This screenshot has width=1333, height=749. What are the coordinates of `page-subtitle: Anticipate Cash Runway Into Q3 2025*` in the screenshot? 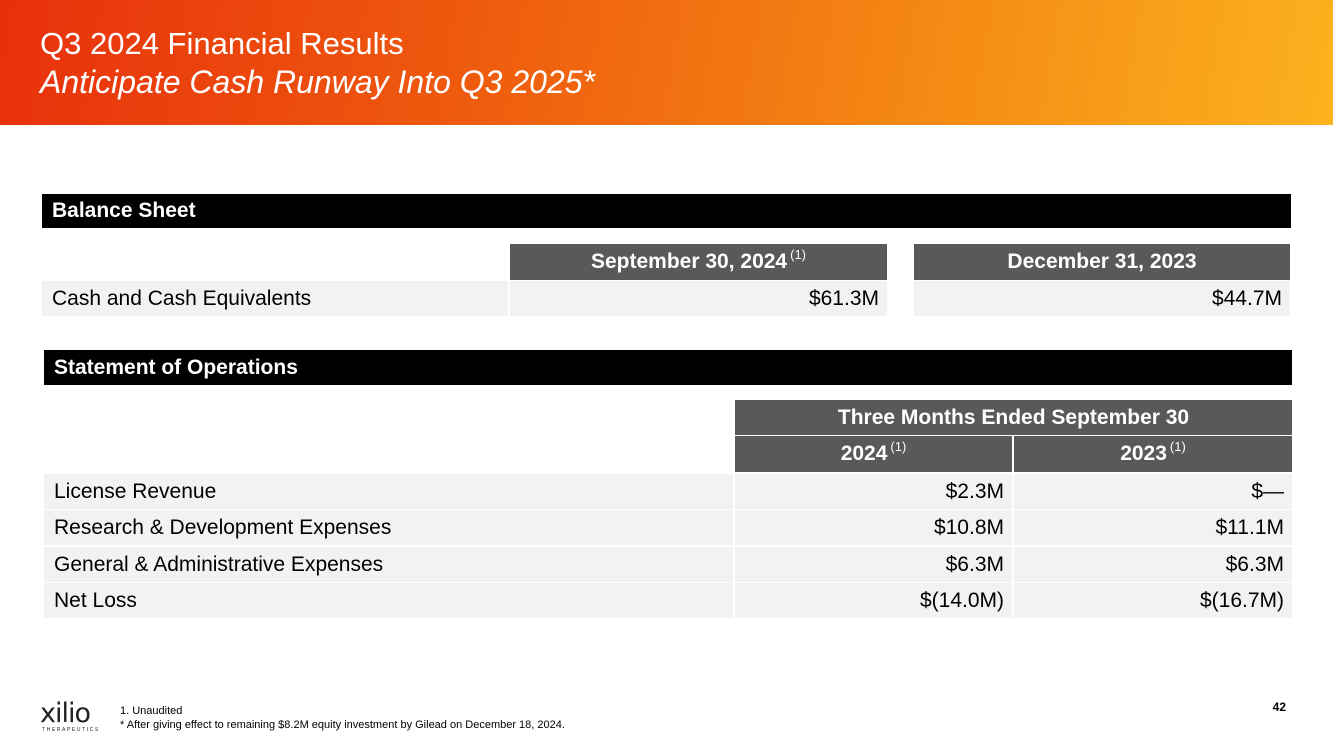 It's located at (317, 82).